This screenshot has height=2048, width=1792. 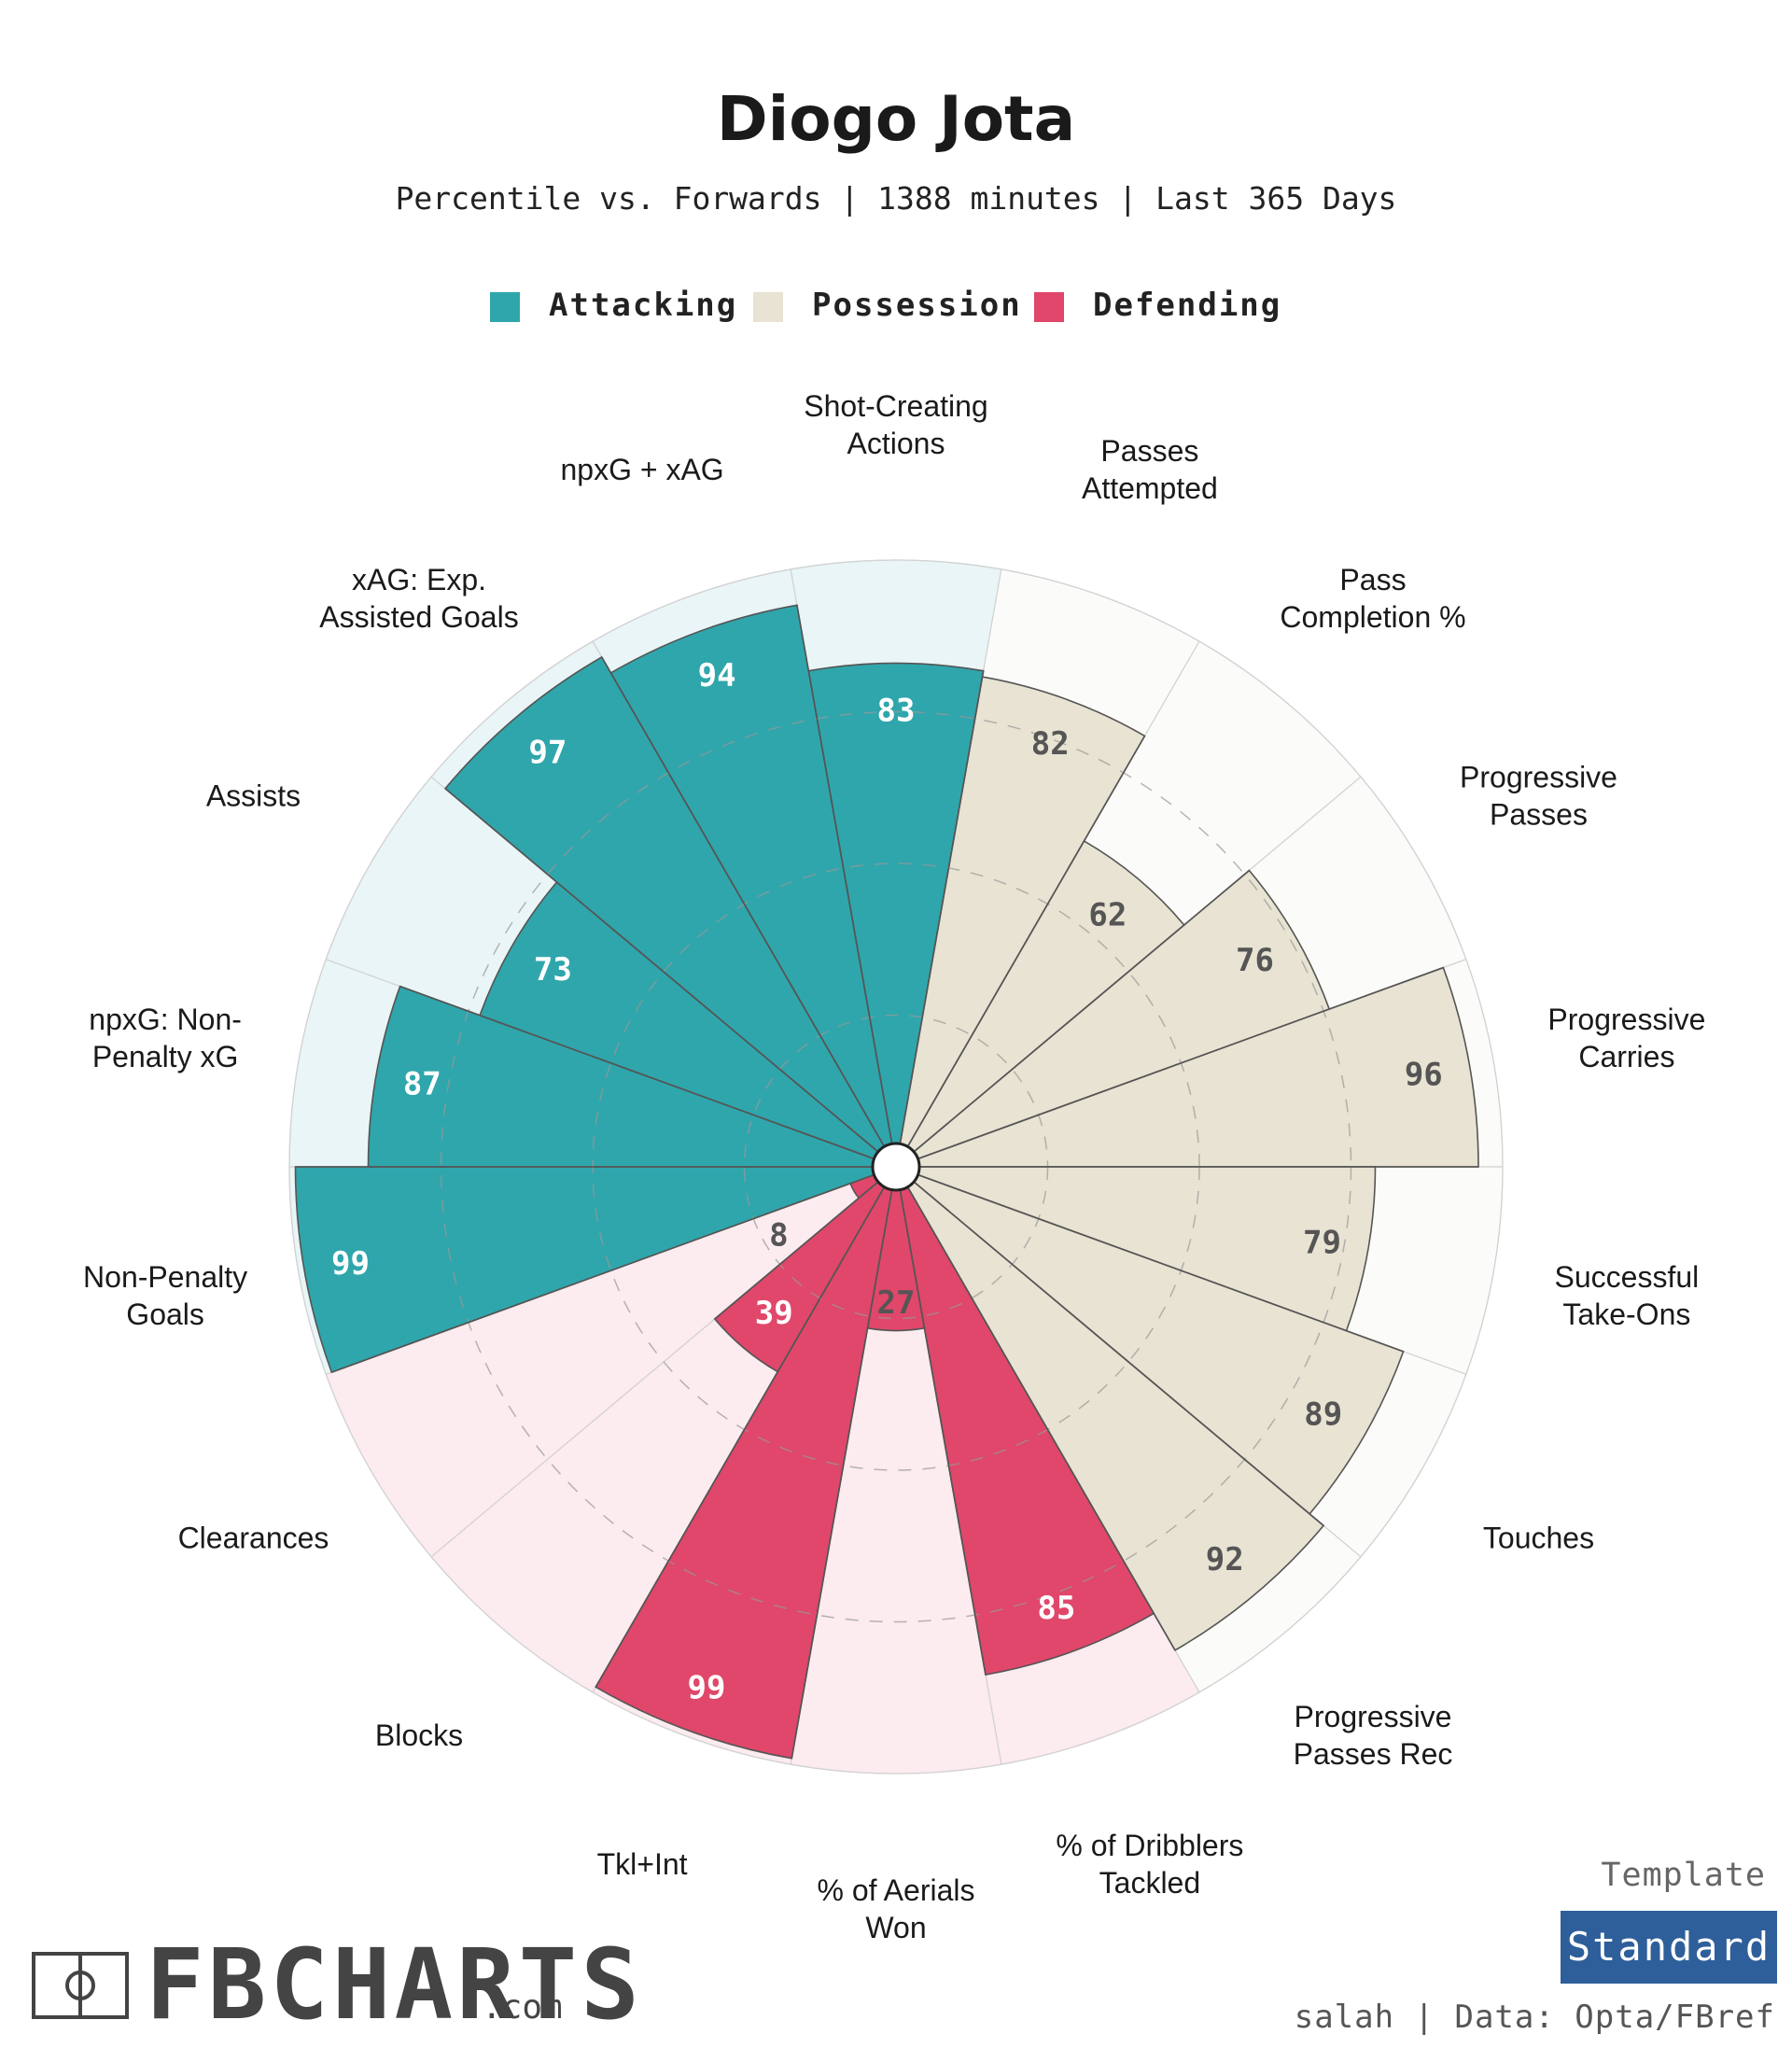 What do you see at coordinates (1150, 1883) in the screenshot?
I see `category-label-of-dribblers-tackled-line2: Tackled` at bounding box center [1150, 1883].